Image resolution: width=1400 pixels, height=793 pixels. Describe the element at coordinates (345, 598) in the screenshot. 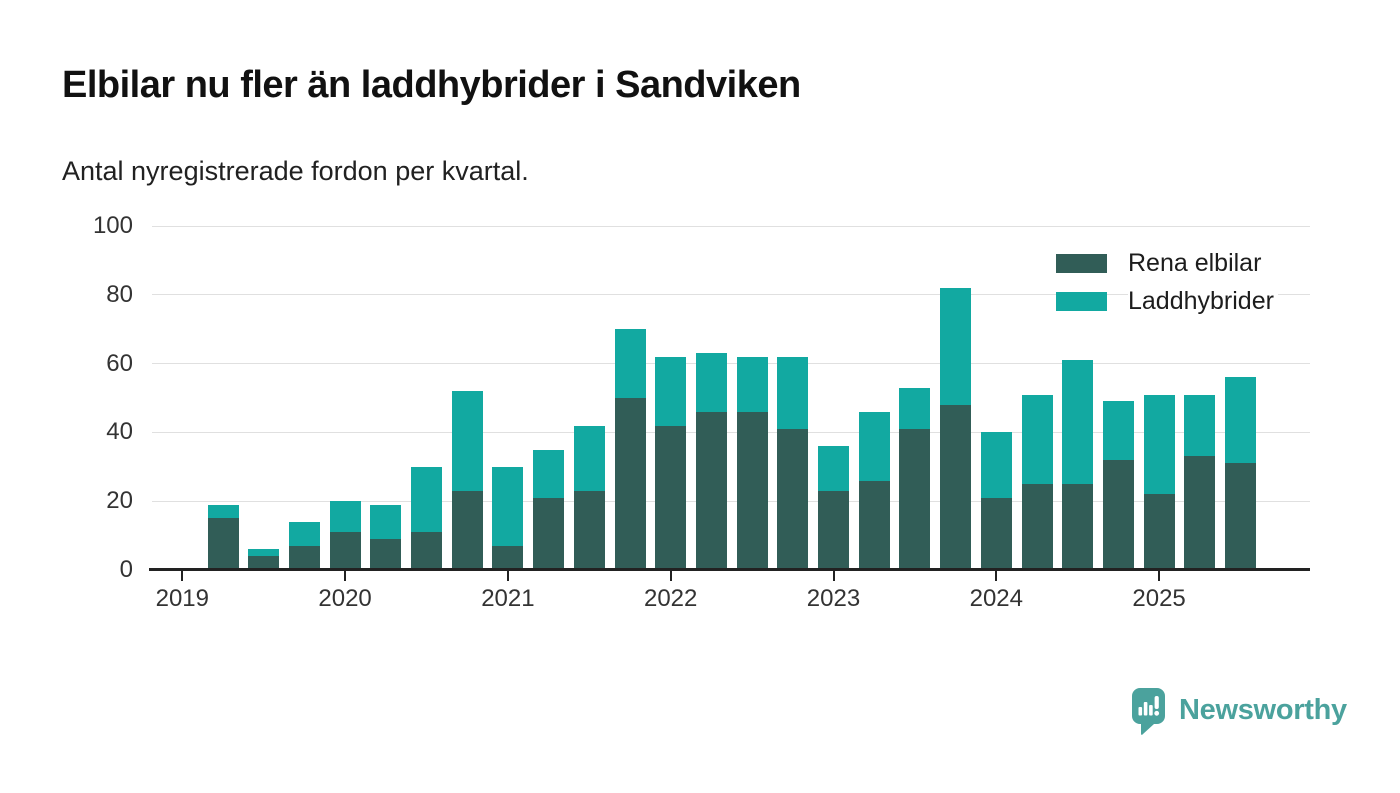

I see `x-axis-tick-label: 2020` at that location.